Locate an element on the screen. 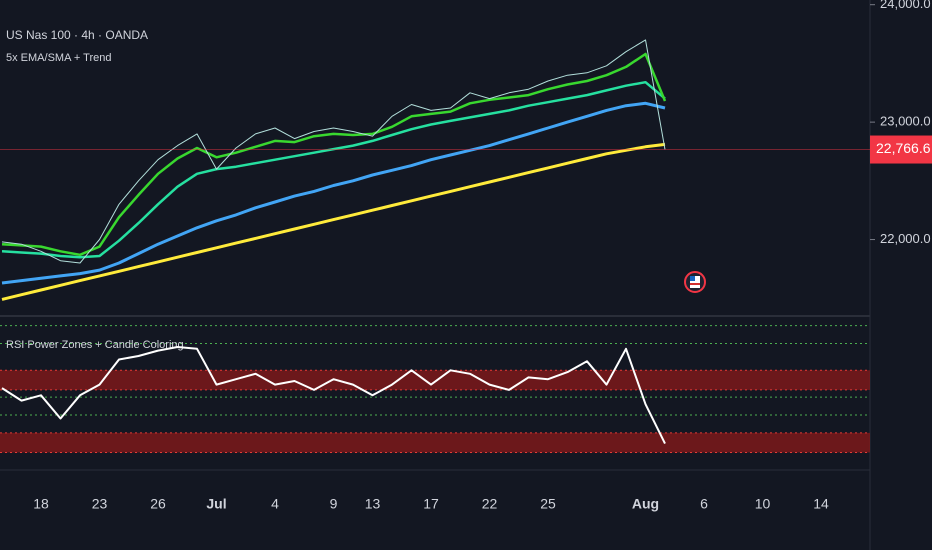 The image size is (932, 550). x-tick-label: 13 is located at coordinates (373, 504).